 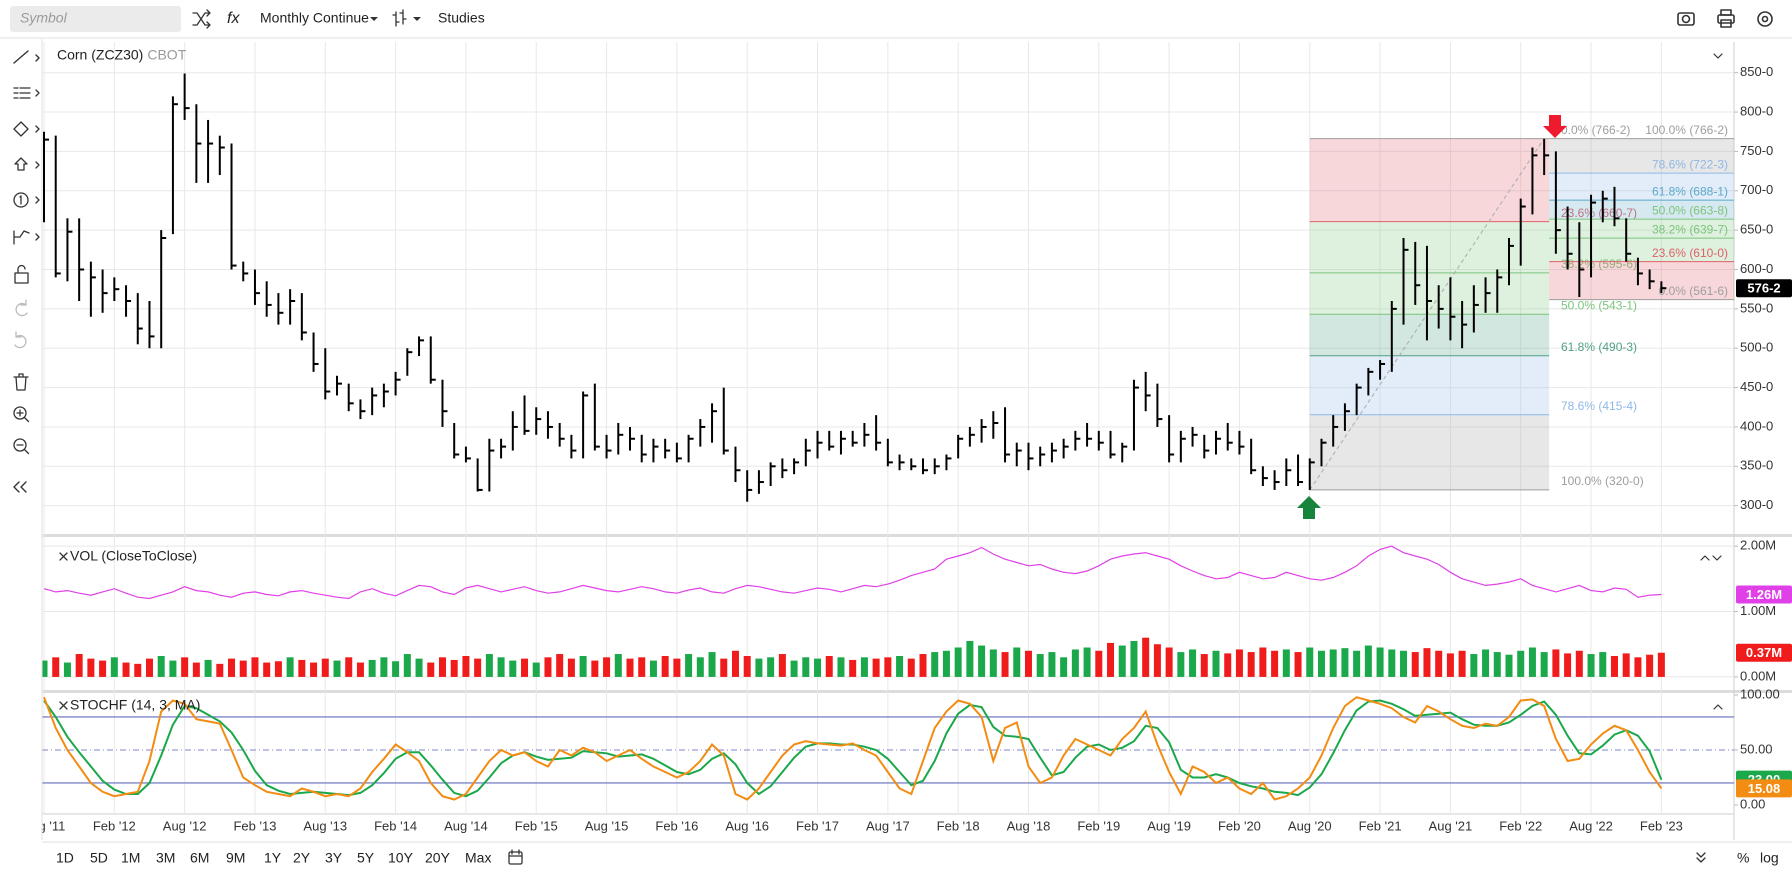 I want to click on stoch-tag-bg, so click(x=1764, y=788).